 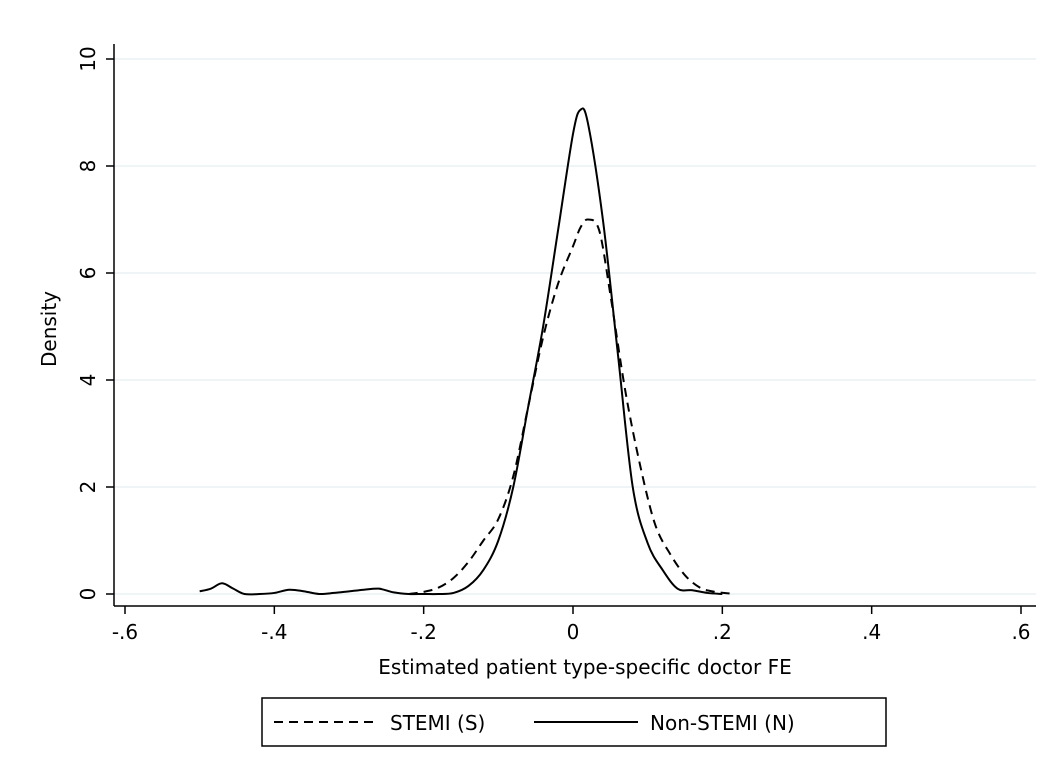 What do you see at coordinates (88, 487) in the screenshot?
I see `y-tick-label: 2` at bounding box center [88, 487].